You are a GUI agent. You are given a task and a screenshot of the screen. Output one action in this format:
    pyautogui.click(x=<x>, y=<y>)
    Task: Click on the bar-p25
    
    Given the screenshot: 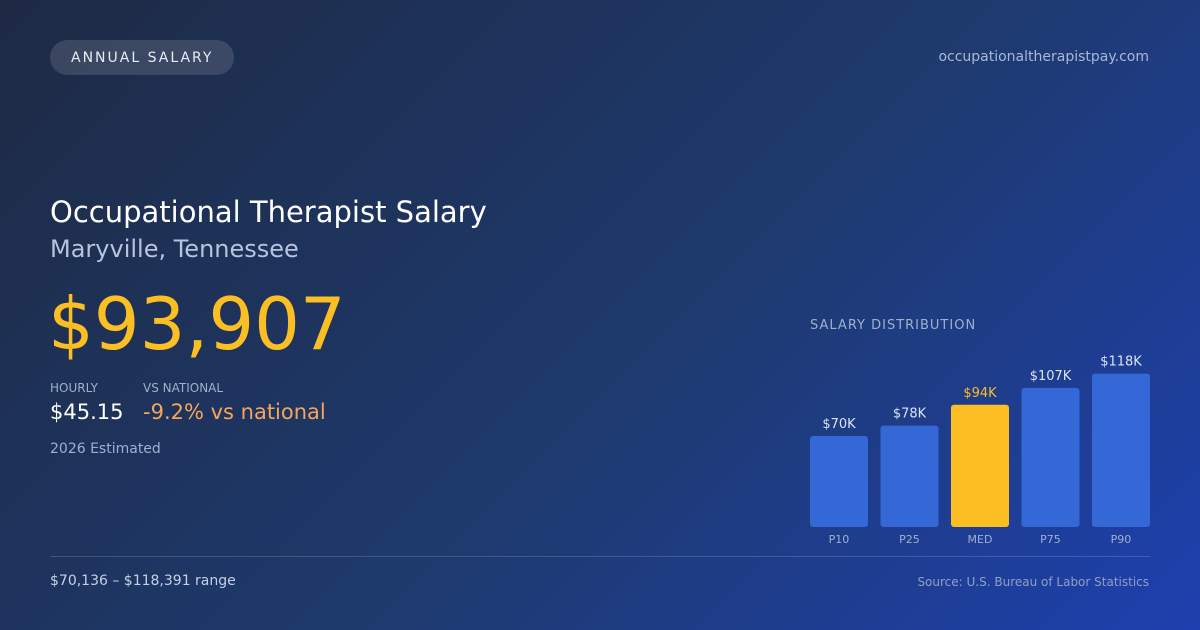 What is the action you would take?
    pyautogui.click(x=909, y=476)
    